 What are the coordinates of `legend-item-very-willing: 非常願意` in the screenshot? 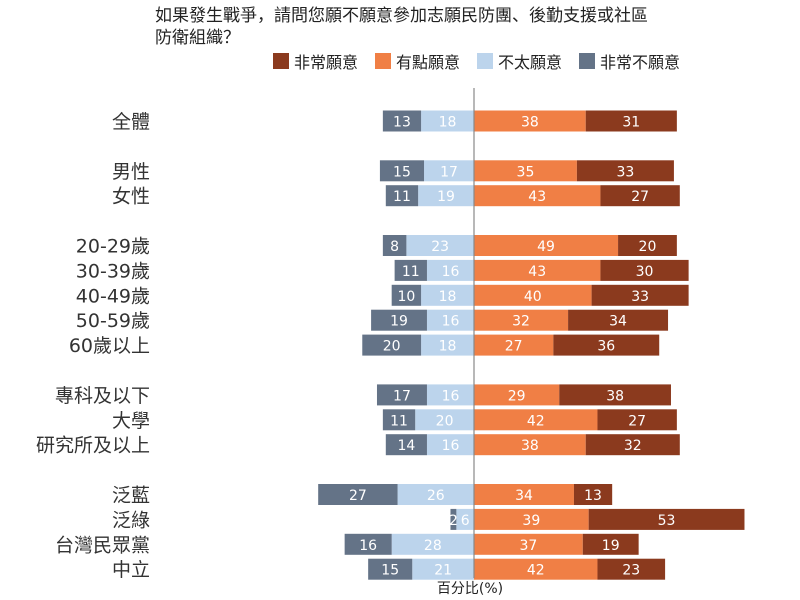 It's located at (315, 61).